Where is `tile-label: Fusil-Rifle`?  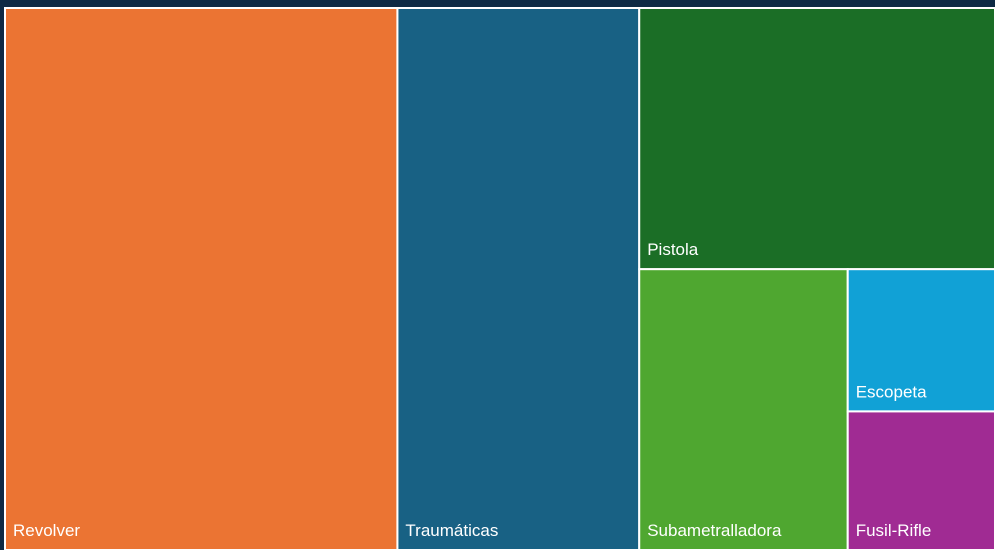
tile-label: Fusil-Rifle is located at coordinates (894, 530).